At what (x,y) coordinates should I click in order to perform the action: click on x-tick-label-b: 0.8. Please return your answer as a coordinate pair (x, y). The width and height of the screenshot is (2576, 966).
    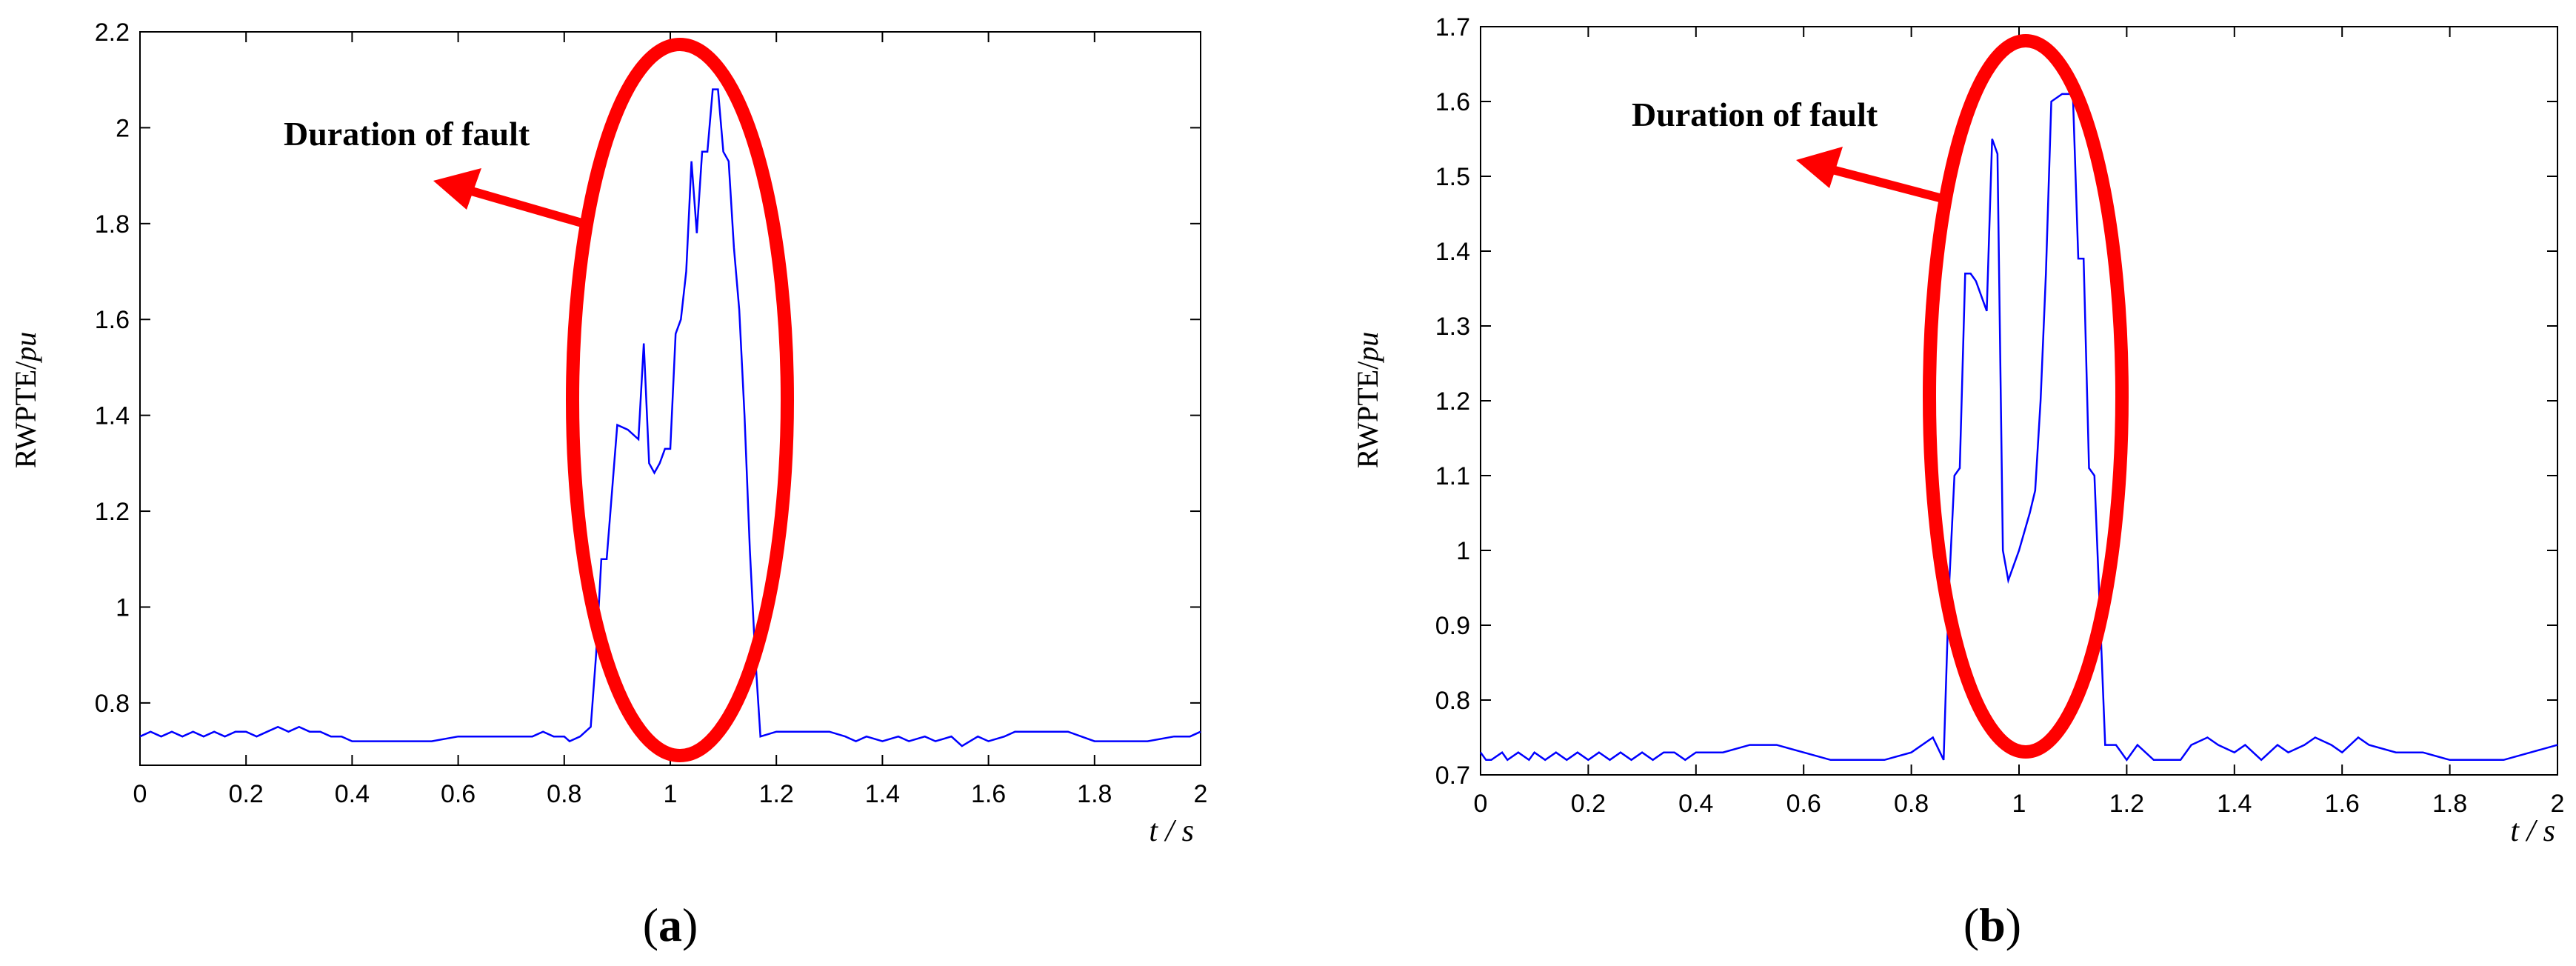
    Looking at the image, I should click on (1911, 804).